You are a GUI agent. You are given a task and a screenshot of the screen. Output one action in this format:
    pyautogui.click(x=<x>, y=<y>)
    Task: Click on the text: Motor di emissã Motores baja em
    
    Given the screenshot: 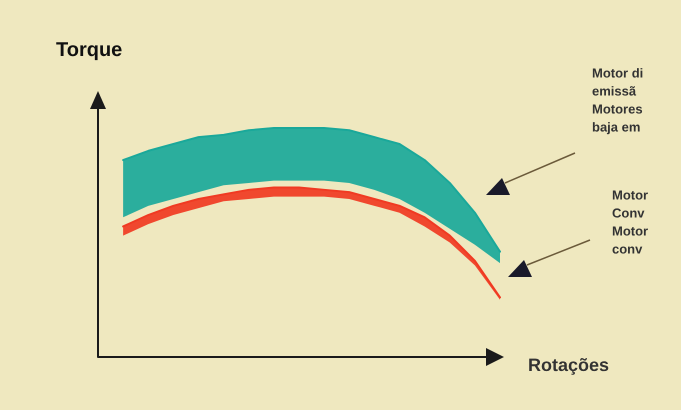 What is the action you would take?
    pyautogui.click(x=618, y=100)
    